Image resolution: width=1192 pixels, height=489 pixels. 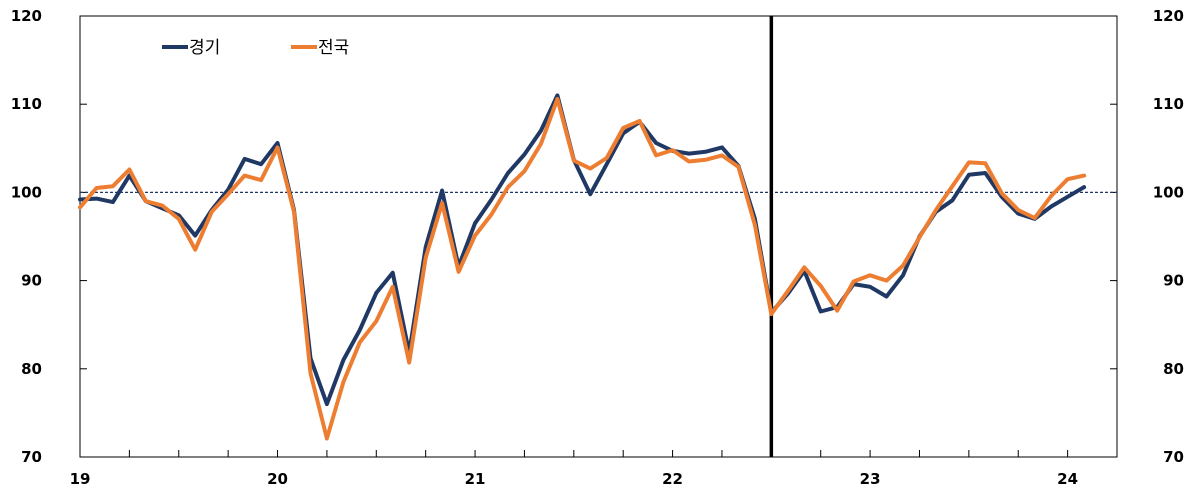 I want to click on y-tick-label-right: 100, so click(x=1168, y=192).